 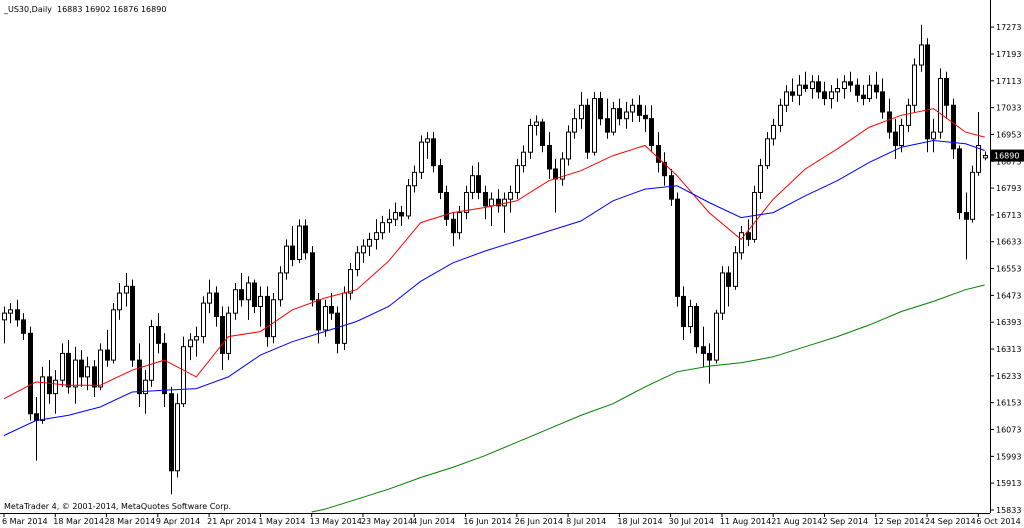 What do you see at coordinates (845, 521) in the screenshot?
I see `x-tick-label: 2 Sep 2014` at bounding box center [845, 521].